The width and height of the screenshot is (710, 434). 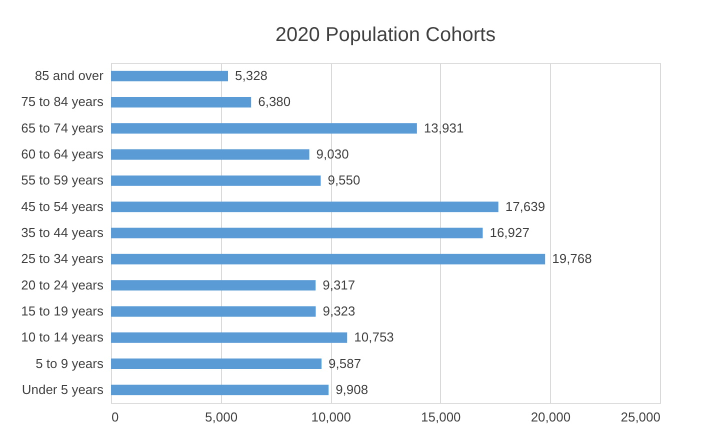 I want to click on data-label: 17,639, so click(x=525, y=206).